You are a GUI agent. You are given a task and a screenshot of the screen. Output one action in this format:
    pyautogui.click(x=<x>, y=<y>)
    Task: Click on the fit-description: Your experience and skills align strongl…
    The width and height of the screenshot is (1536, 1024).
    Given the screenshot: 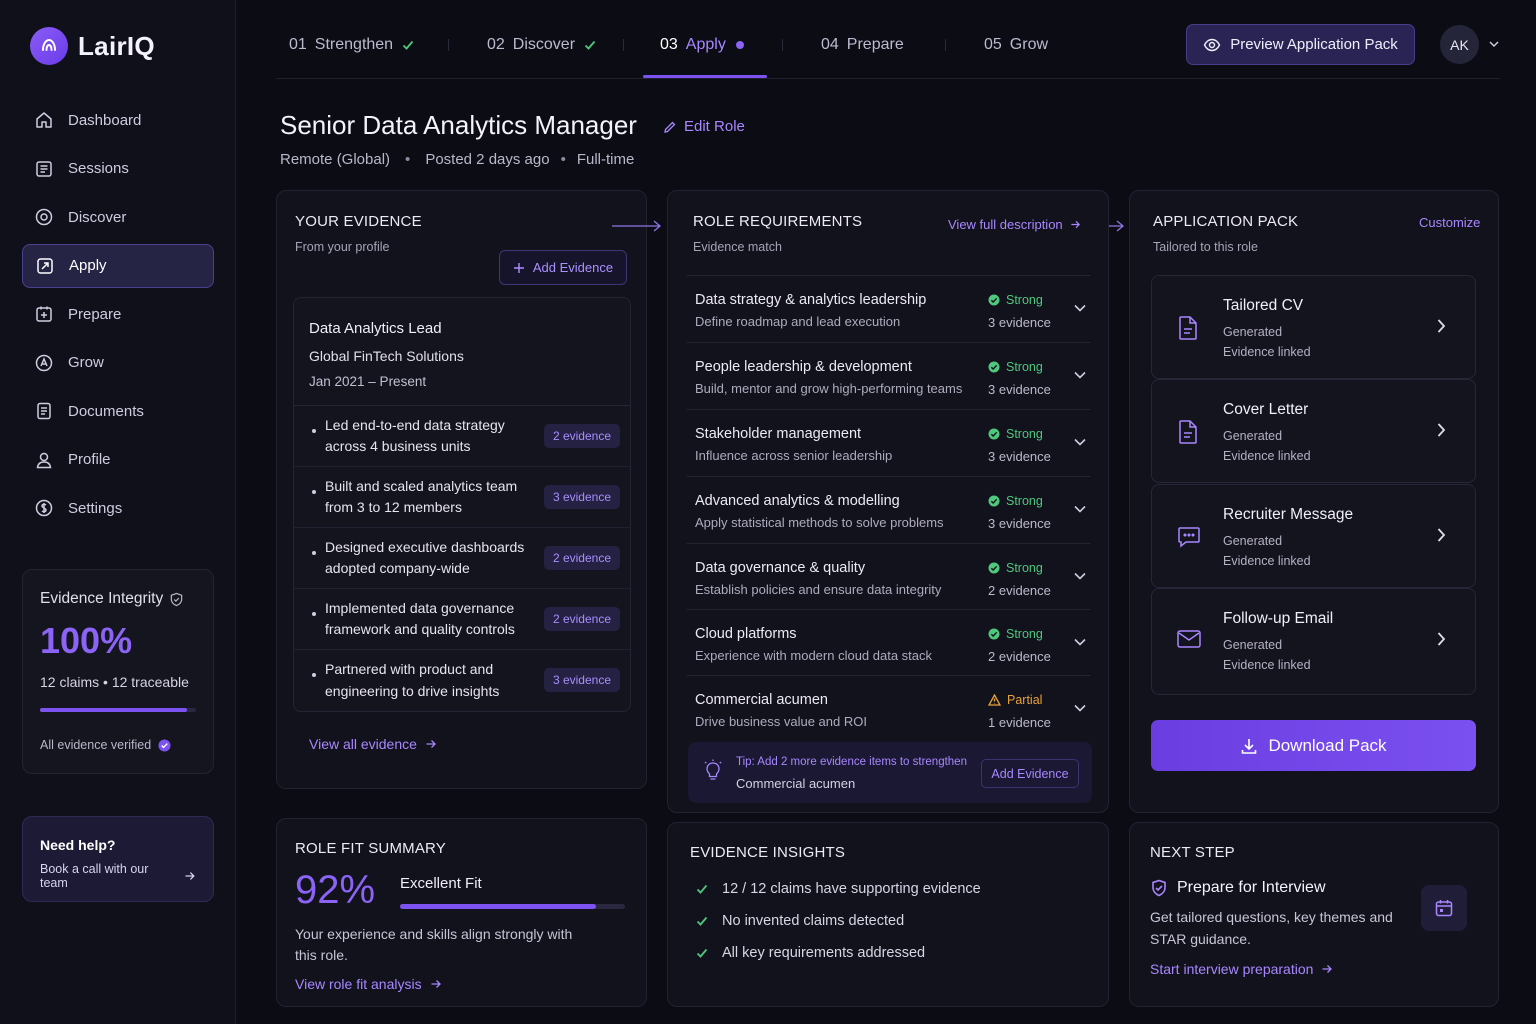 What is the action you would take?
    pyautogui.click(x=434, y=944)
    